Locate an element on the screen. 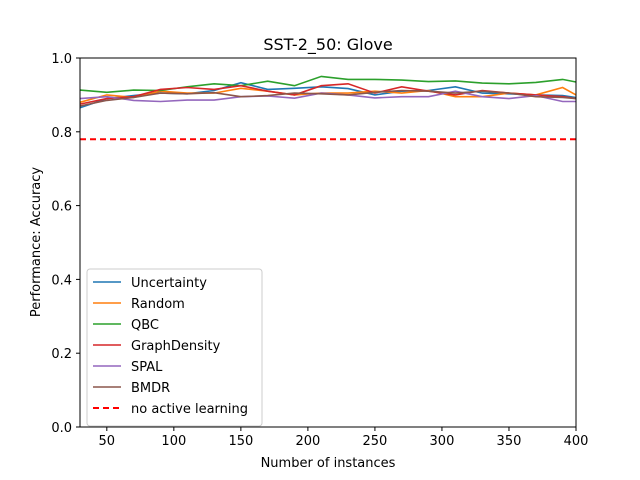 This screenshot has width=640, height=480. legend-label: Uncertainty is located at coordinates (169, 283).